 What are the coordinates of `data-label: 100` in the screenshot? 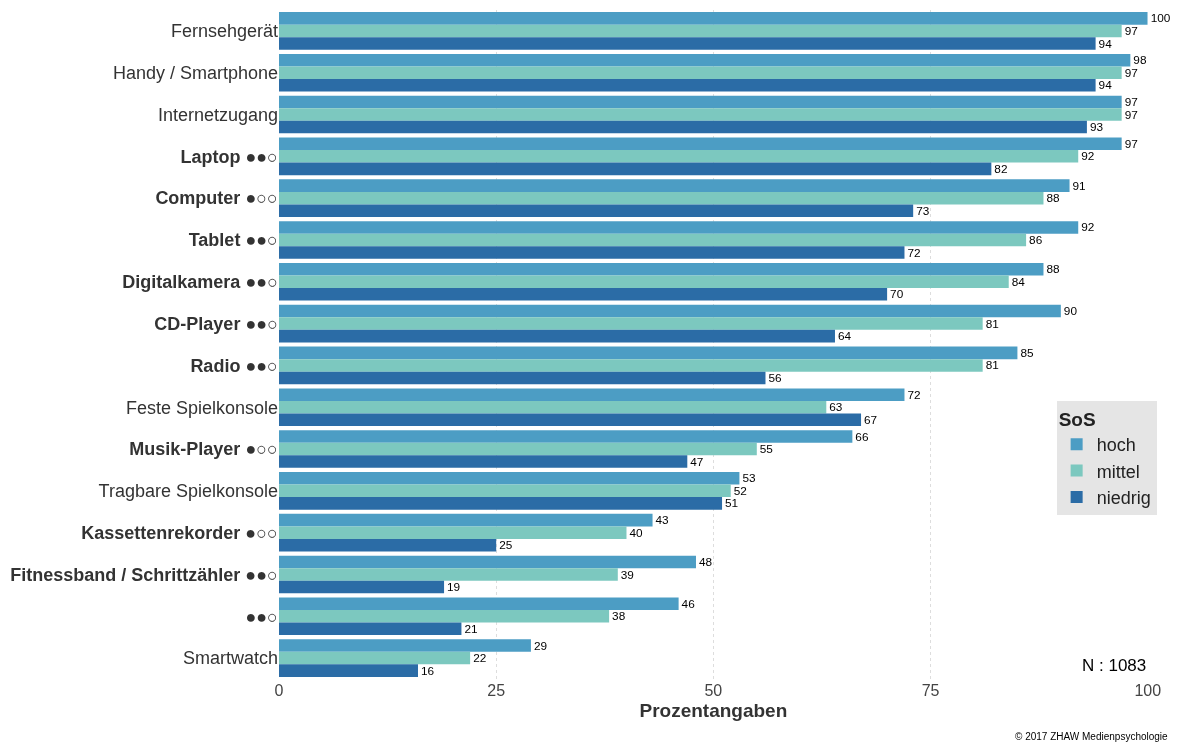 It's located at (1160, 18).